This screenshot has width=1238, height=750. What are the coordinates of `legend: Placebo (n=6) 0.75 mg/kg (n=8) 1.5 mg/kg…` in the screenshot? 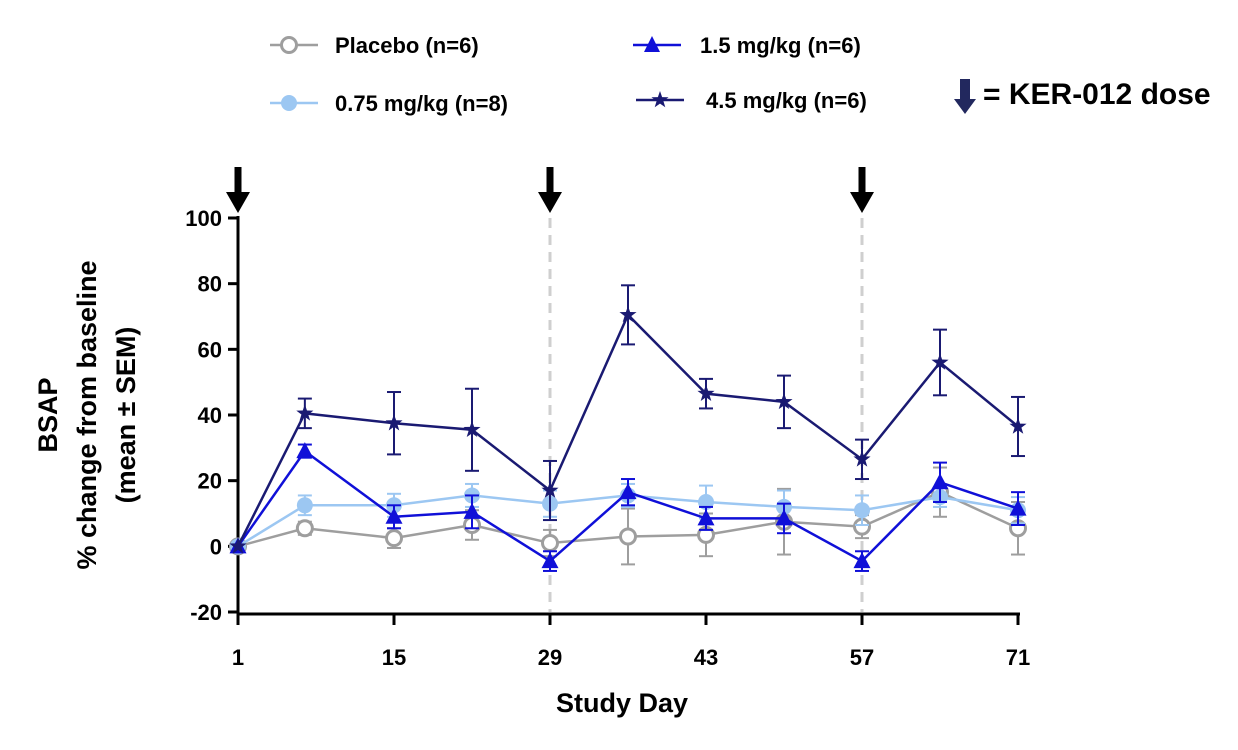 It's located at (740, 74).